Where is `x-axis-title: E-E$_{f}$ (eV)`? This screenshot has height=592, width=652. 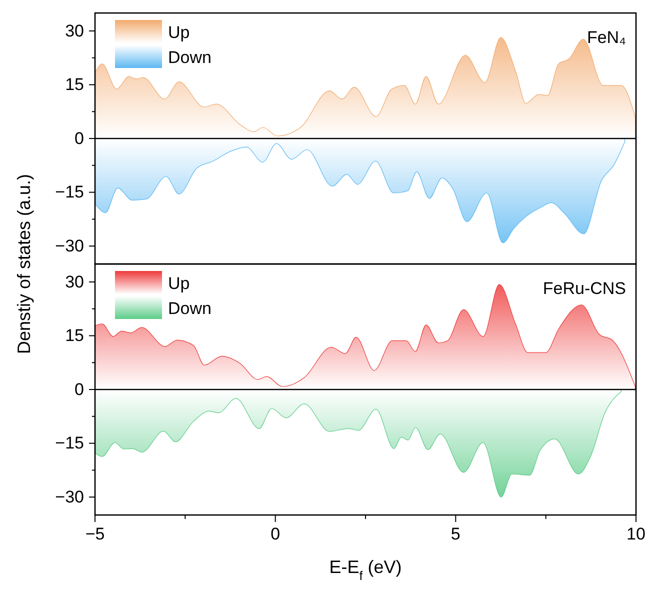
x-axis-title: E-E$_{f}$ (eV) is located at coordinates (365, 570).